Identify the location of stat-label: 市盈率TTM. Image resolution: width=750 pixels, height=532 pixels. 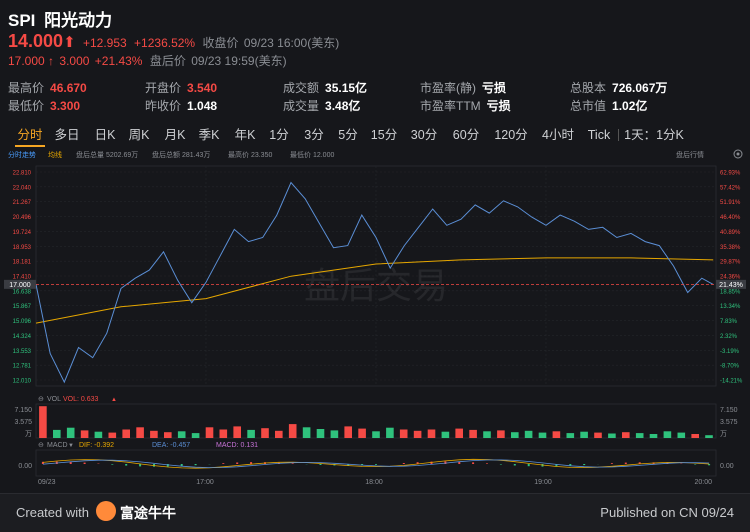
(450, 105).